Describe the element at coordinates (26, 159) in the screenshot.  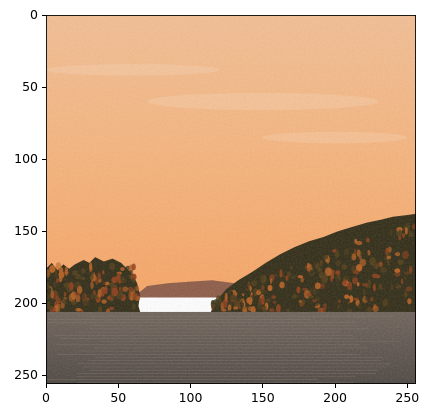
I see `y-tick-label: 100` at that location.